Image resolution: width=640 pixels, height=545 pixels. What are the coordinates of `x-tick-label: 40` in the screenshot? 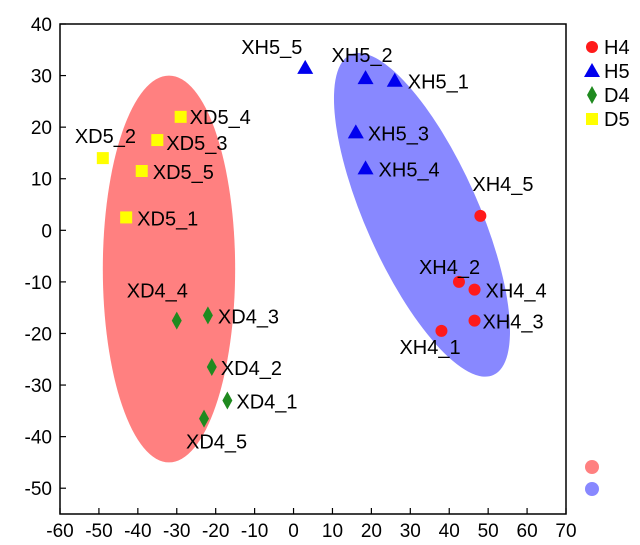 It's located at (449, 531).